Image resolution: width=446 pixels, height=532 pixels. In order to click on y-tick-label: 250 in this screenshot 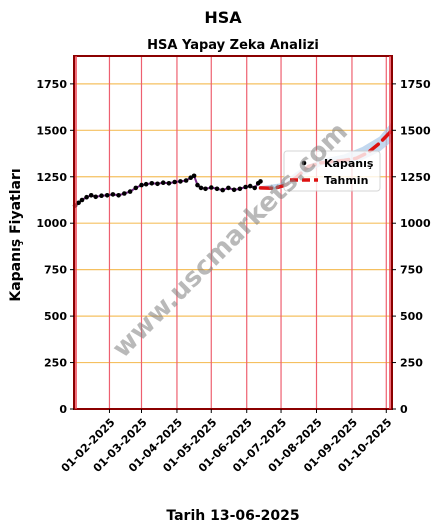, I will do `click(55, 363)`.